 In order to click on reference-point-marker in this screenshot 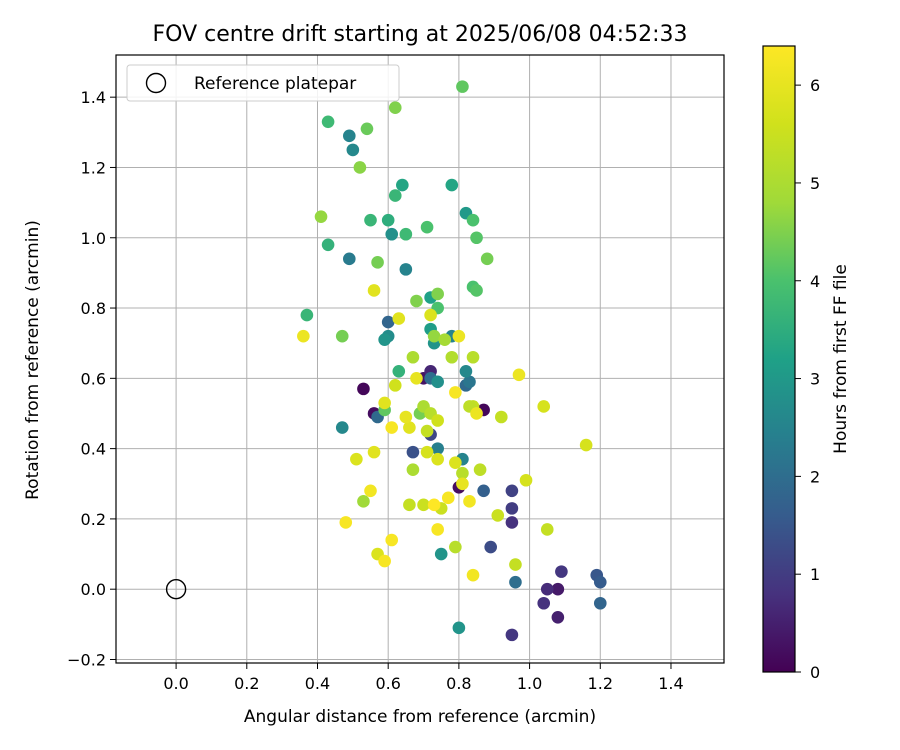, I will do `click(176, 589)`.